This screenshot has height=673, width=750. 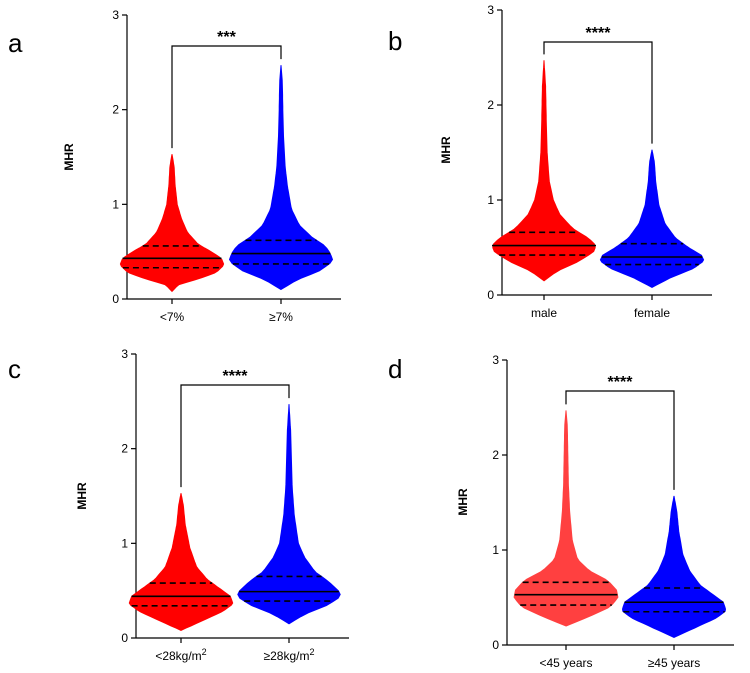 I want to click on panel-letter: b, so click(x=395, y=41).